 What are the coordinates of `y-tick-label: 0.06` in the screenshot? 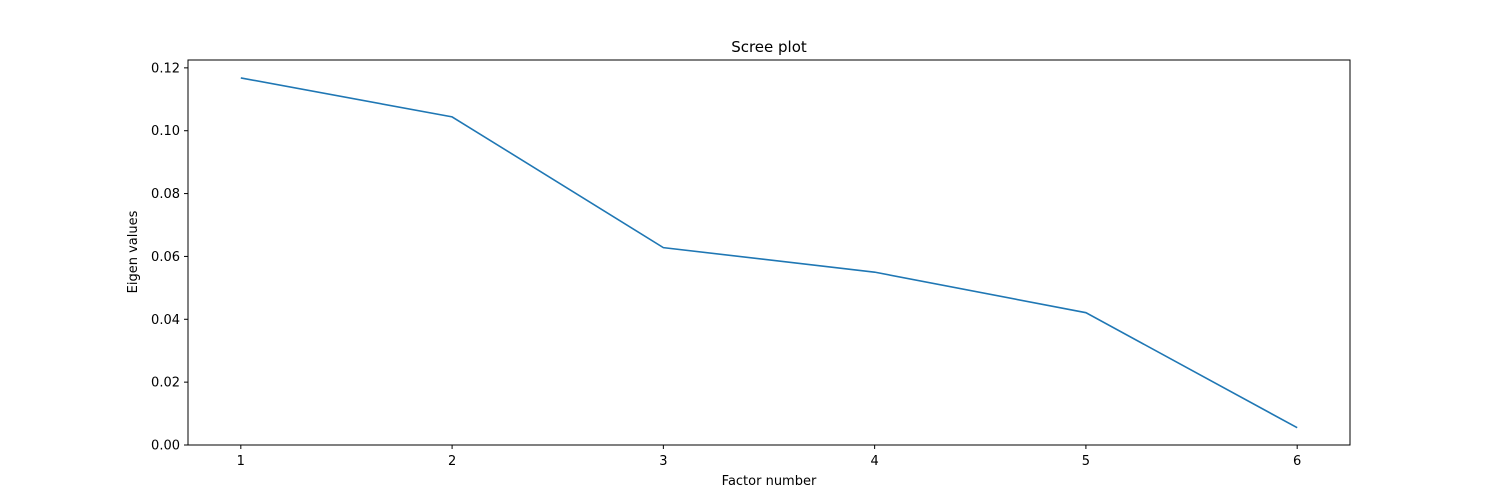 It's located at (165, 257).